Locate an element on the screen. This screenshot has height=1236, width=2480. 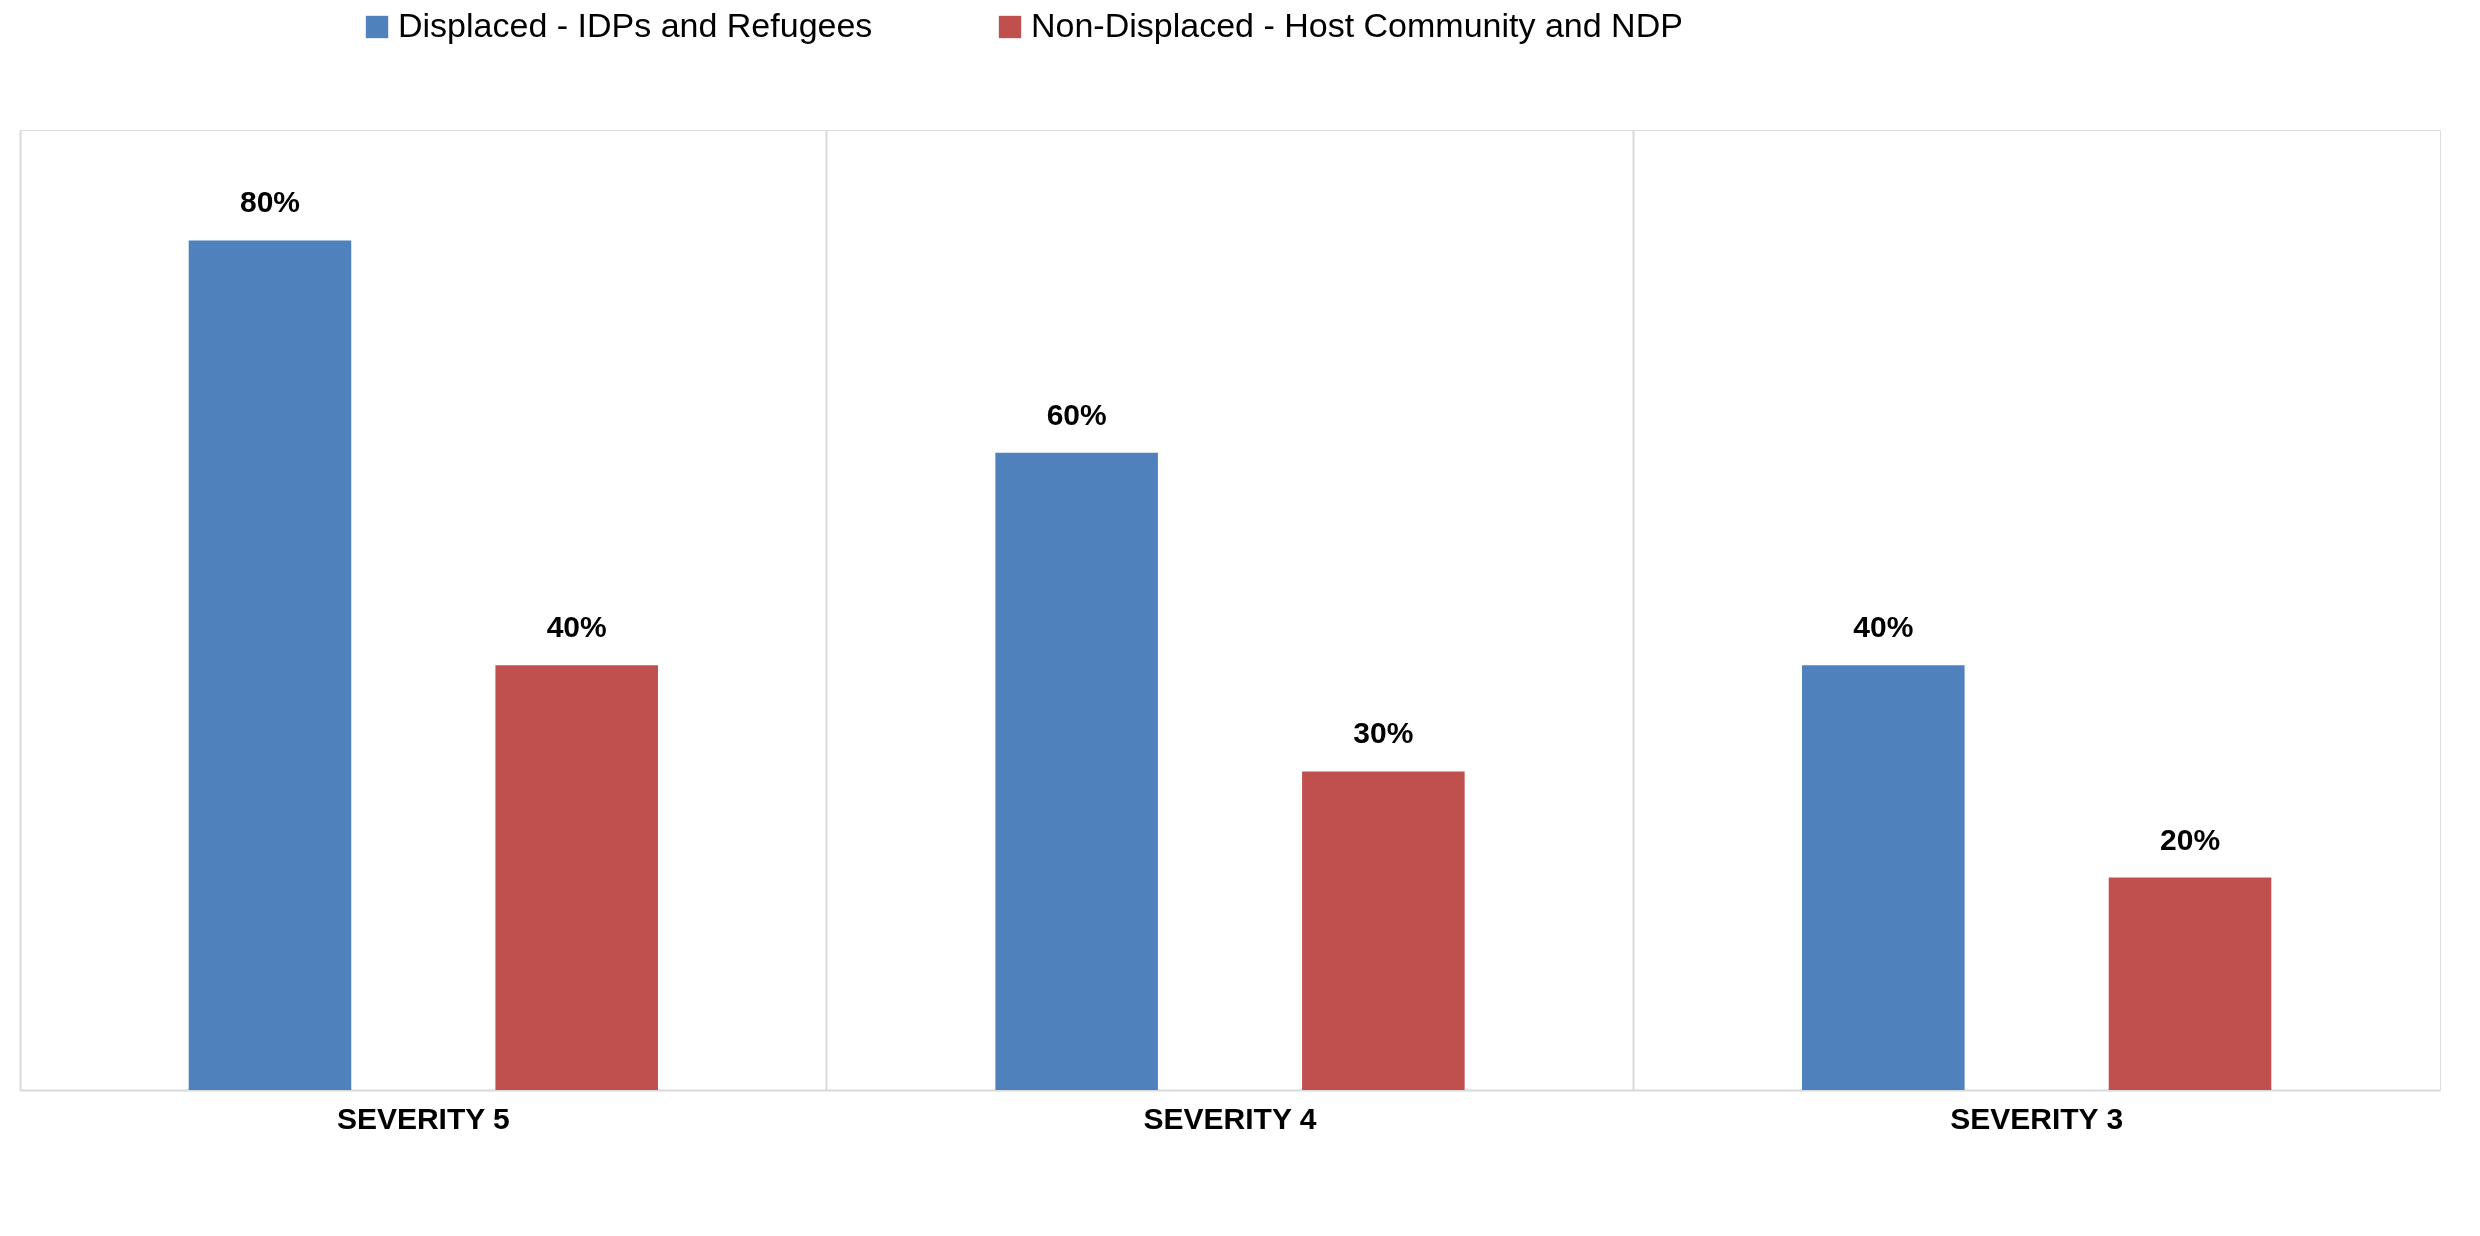
legend-label: Non-Displaced - Host Community and NDP is located at coordinates (1357, 25).